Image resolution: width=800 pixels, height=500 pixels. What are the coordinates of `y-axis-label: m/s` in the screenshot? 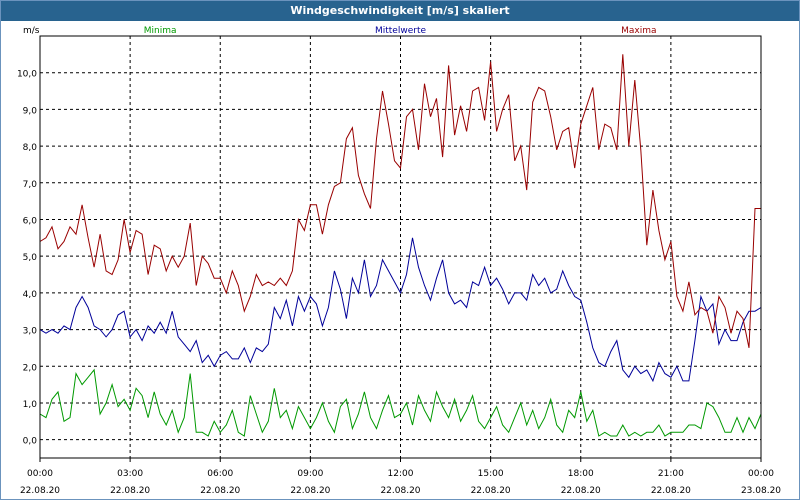 It's located at (31, 31).